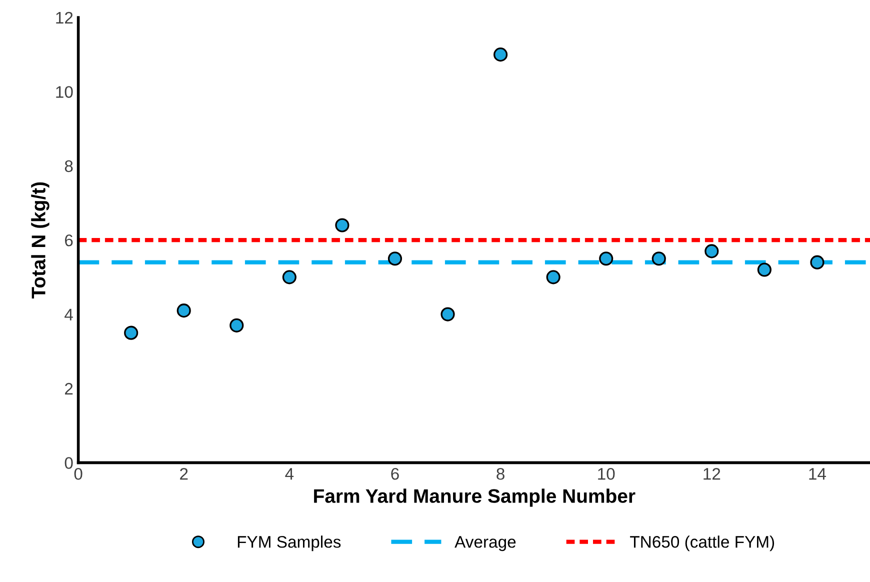 The height and width of the screenshot is (582, 870). I want to click on x-tick-label: 0, so click(78, 474).